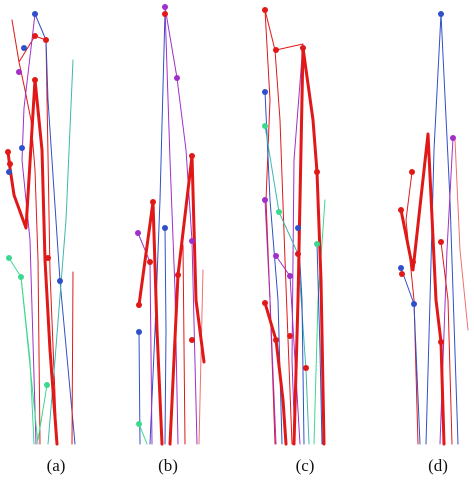 The width and height of the screenshot is (474, 482). I want to click on panel-d-nodes, so click(427, 178).